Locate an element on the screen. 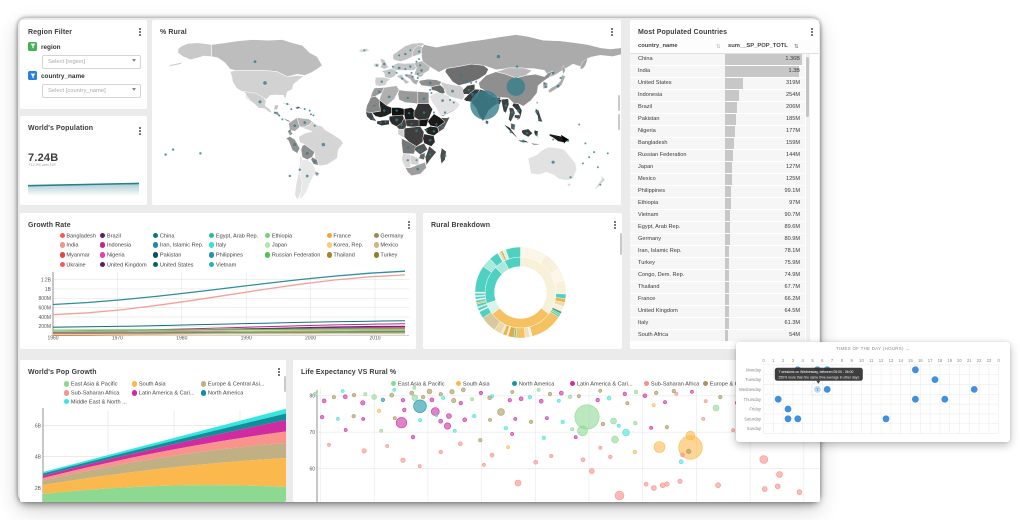 The height and width of the screenshot is (520, 1024). svg-text: Sunday is located at coordinates (754, 428).